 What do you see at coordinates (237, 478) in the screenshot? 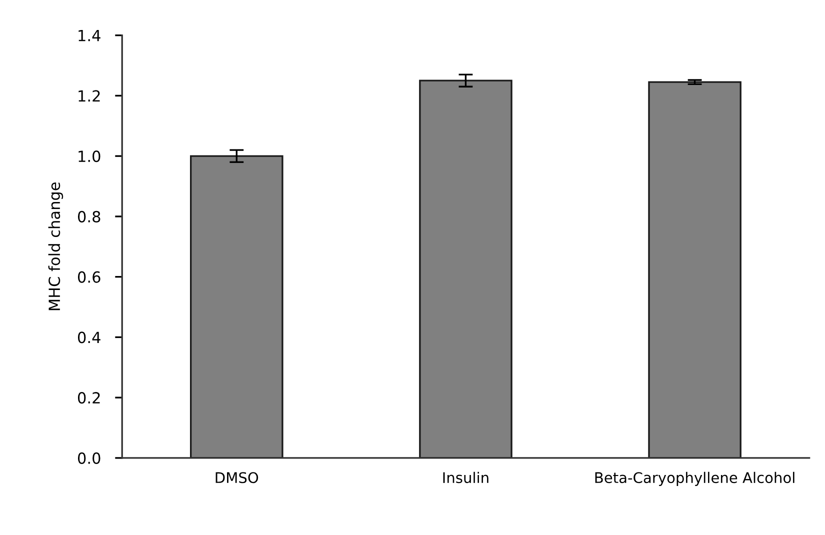
I see `x-tick-label: DMSO` at bounding box center [237, 478].